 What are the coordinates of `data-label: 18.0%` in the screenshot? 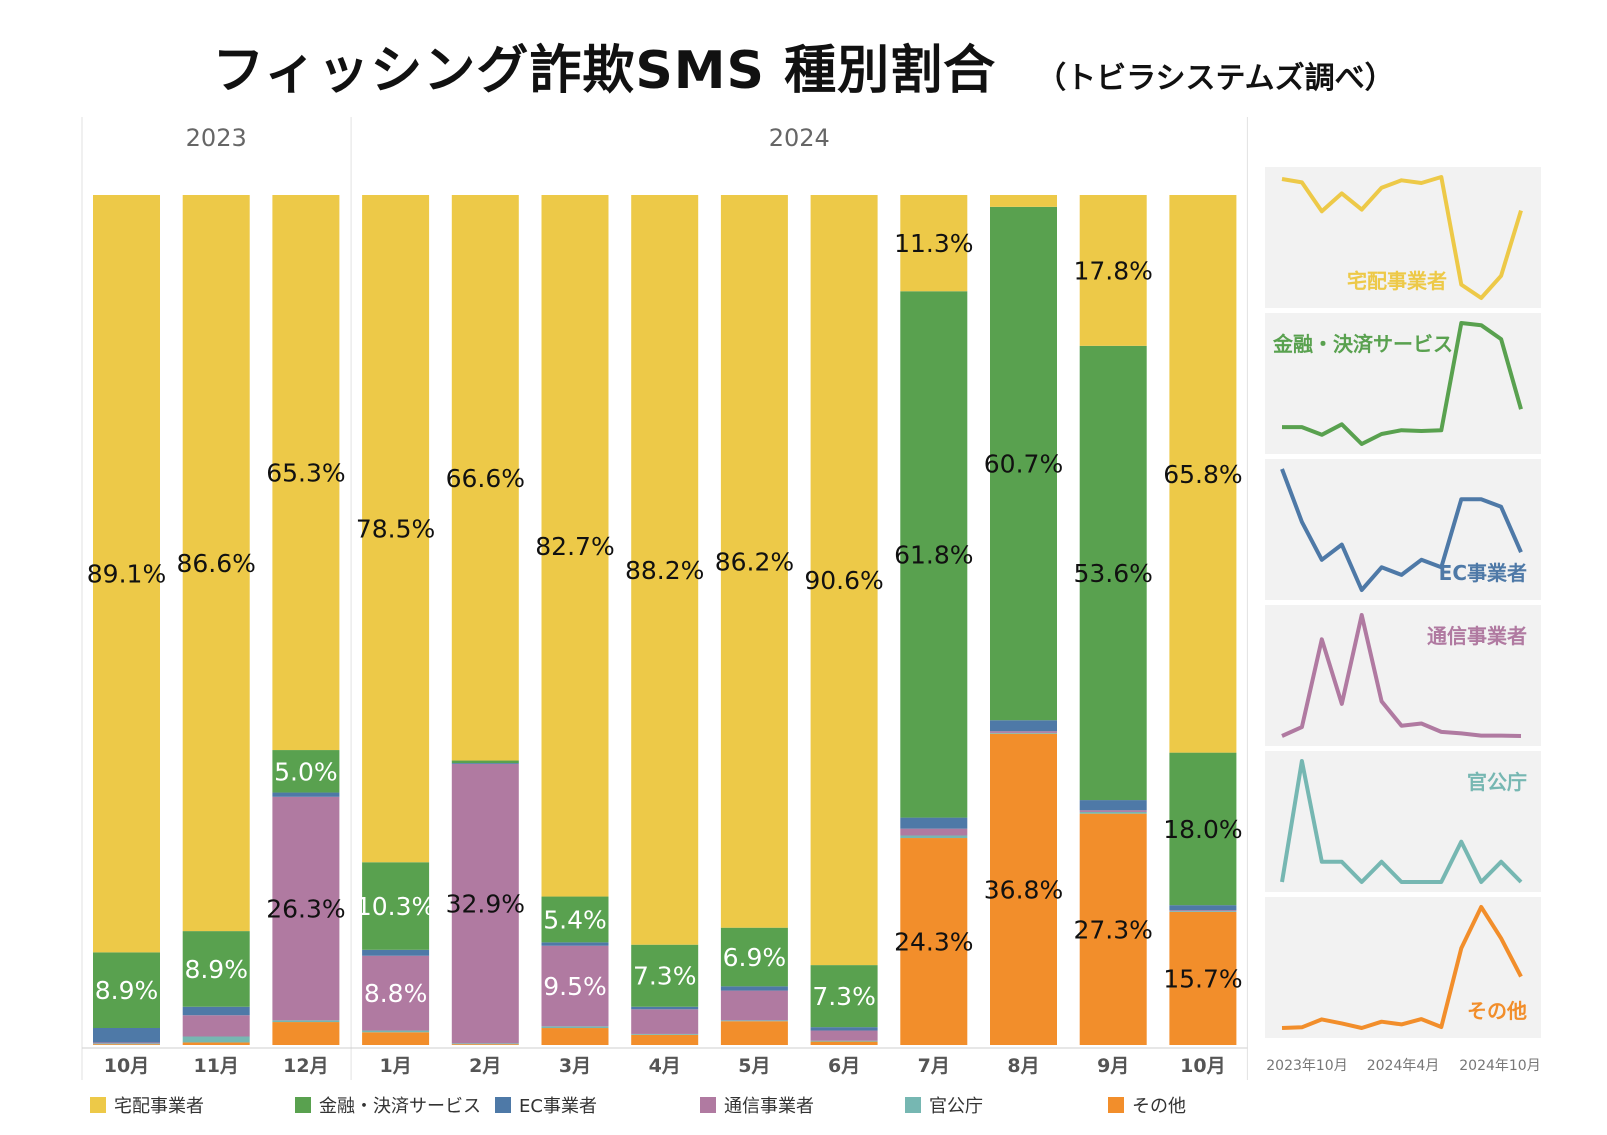 It's located at (1202, 829).